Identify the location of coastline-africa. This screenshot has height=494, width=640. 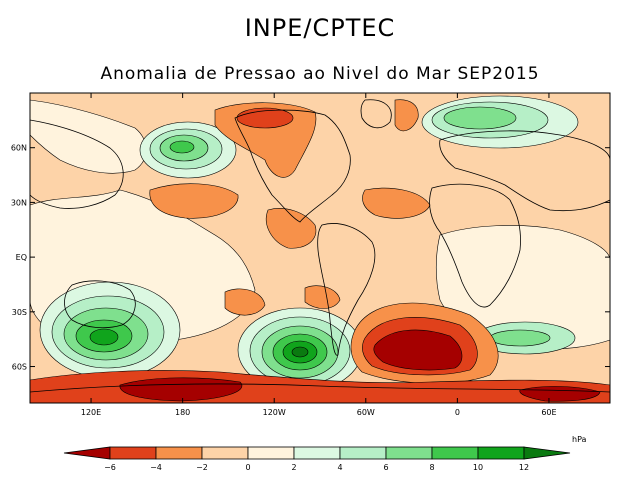
(475, 245).